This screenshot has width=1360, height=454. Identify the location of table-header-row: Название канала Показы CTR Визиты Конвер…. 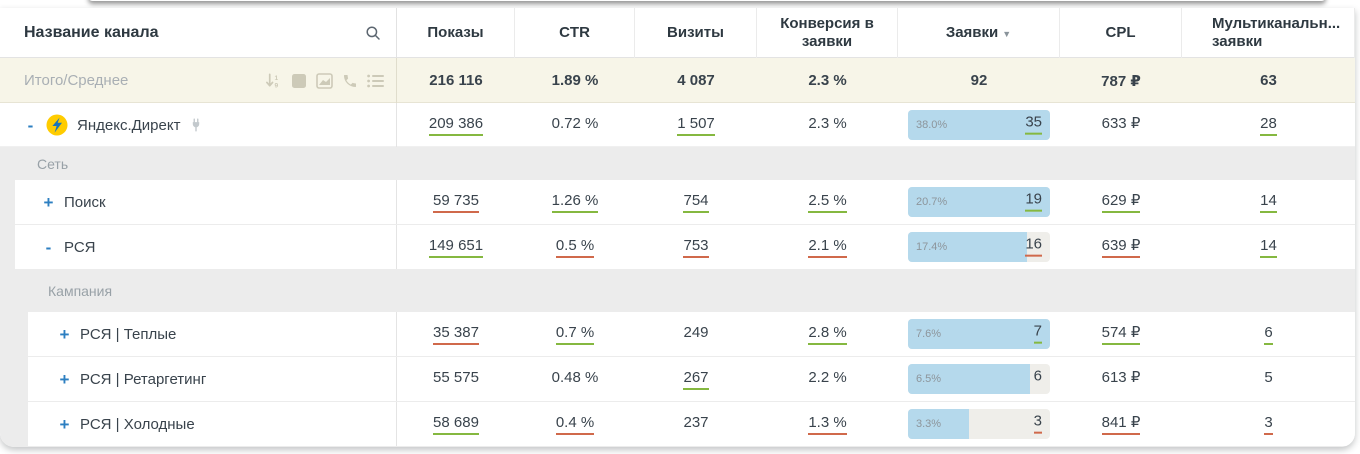
(677, 33).